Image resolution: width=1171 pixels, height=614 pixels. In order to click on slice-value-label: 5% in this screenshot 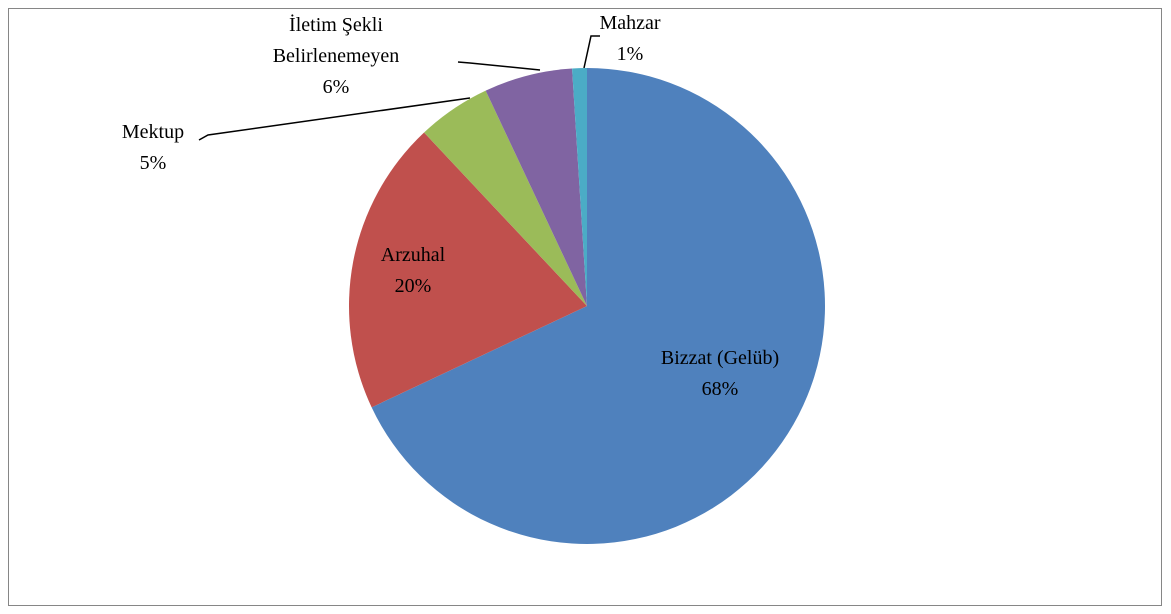, I will do `click(153, 163)`.